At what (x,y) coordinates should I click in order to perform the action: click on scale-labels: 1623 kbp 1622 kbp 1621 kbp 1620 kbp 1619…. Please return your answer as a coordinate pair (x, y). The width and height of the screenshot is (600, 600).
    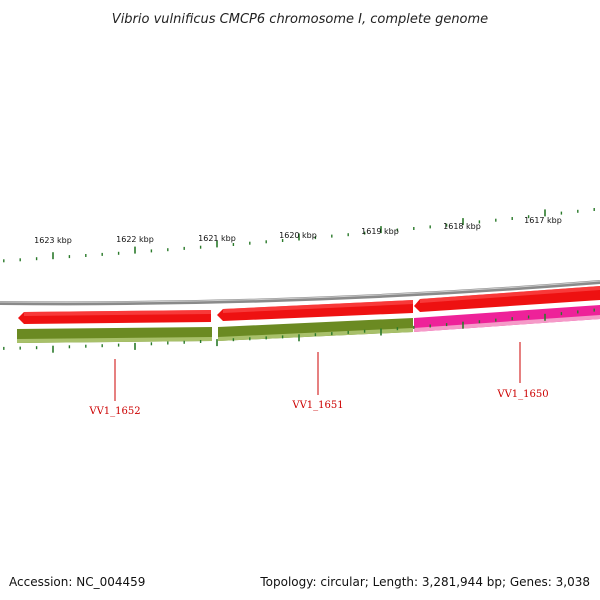
    Looking at the image, I should click on (298, 230).